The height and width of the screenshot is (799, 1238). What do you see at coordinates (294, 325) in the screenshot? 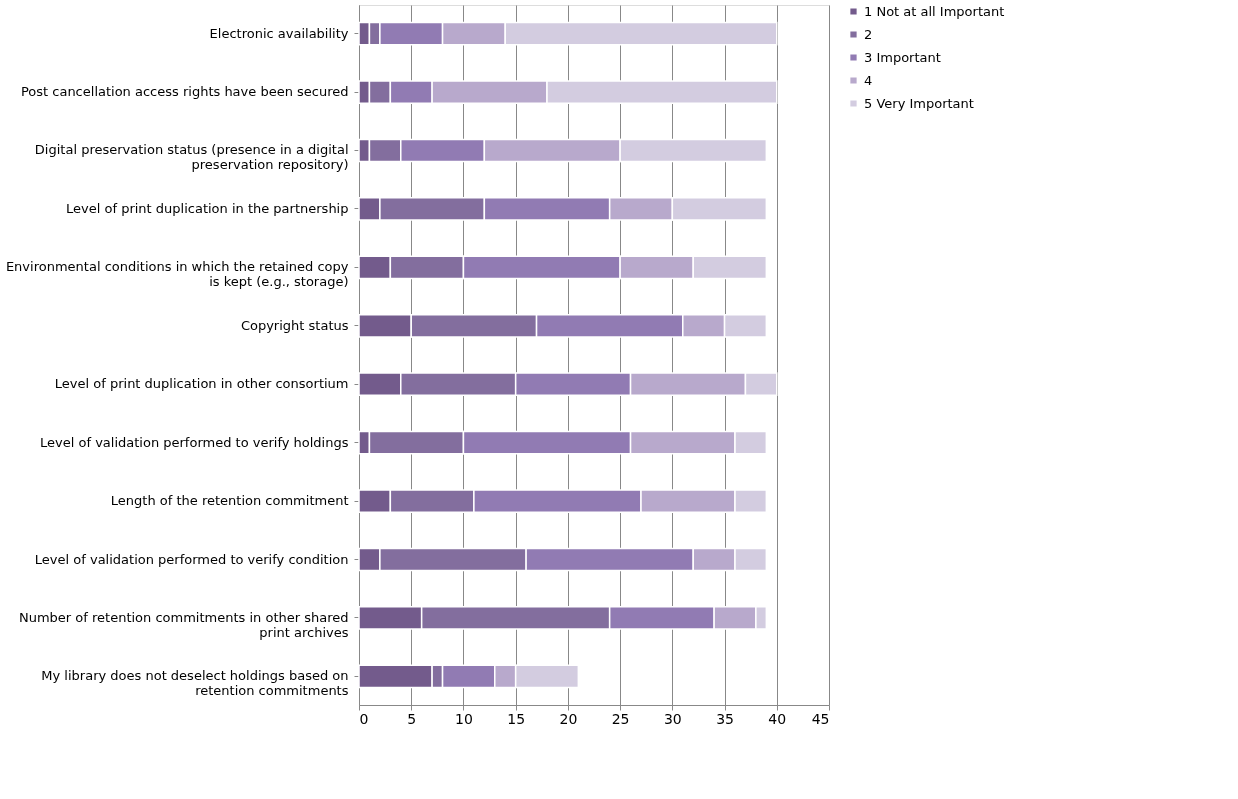
I see `y-tick-label: Copyright status` at bounding box center [294, 325].